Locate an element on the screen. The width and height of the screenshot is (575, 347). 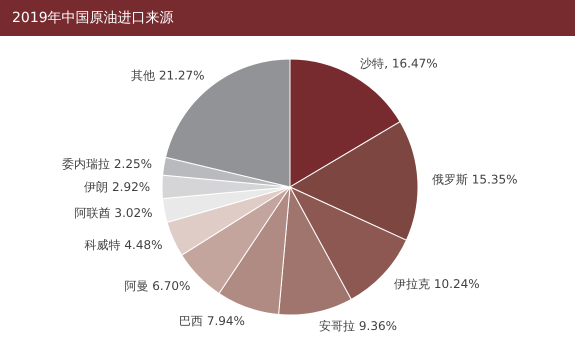
data-label: , 16.47% is located at coordinates (411, 63).